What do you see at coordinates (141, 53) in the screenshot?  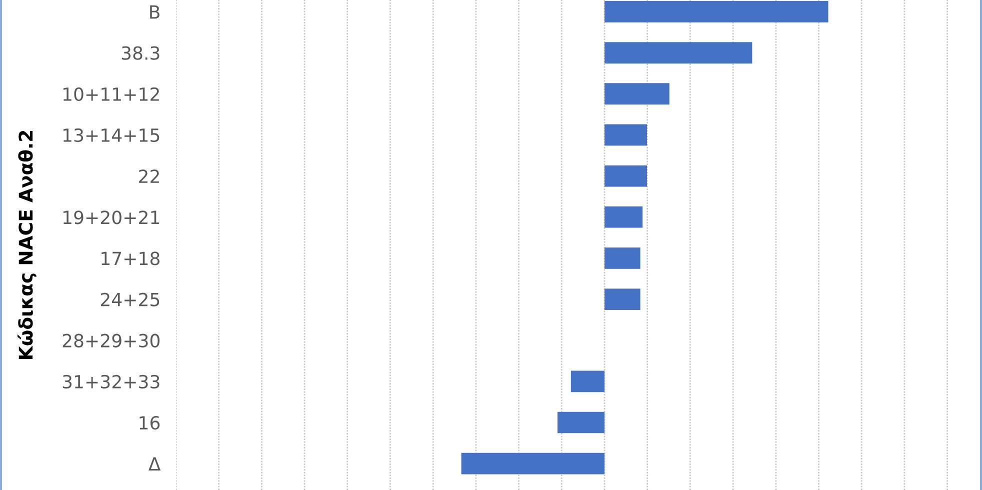 I see `y-tick-label: 38.3` at bounding box center [141, 53].